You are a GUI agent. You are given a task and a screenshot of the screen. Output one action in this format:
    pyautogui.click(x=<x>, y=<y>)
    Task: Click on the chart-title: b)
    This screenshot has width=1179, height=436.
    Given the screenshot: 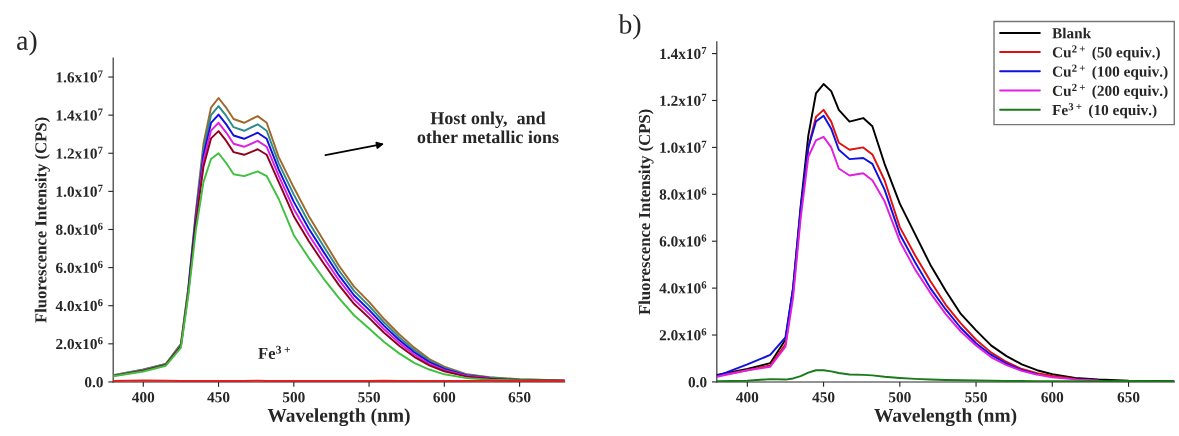 What is the action you would take?
    pyautogui.click(x=629, y=27)
    